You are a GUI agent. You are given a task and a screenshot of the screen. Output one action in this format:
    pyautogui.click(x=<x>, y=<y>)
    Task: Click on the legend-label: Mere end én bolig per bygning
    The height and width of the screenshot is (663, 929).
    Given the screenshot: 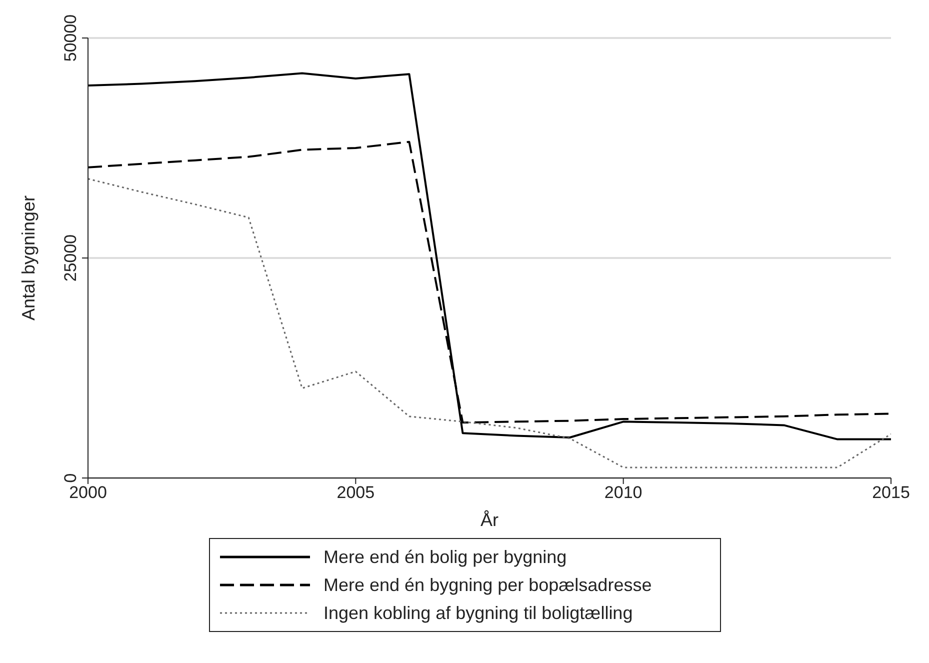 What is the action you would take?
    pyautogui.click(x=445, y=557)
    